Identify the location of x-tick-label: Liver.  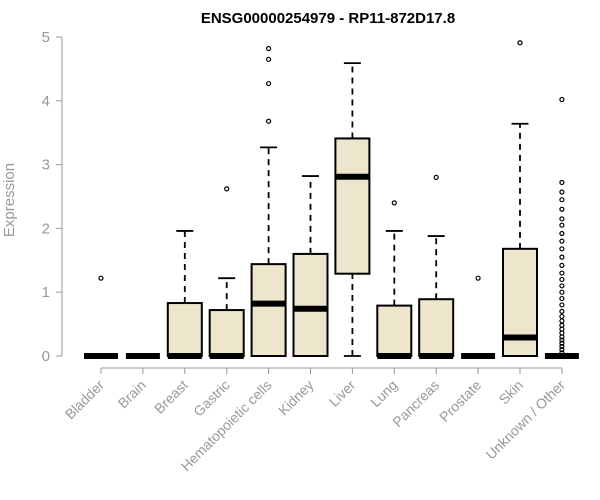
(342, 393).